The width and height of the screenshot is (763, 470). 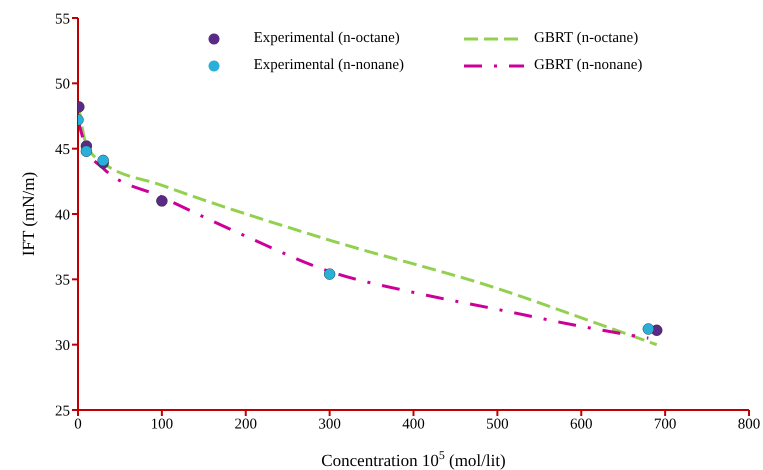 What do you see at coordinates (162, 424) in the screenshot?
I see `x-tick-label: 100` at bounding box center [162, 424].